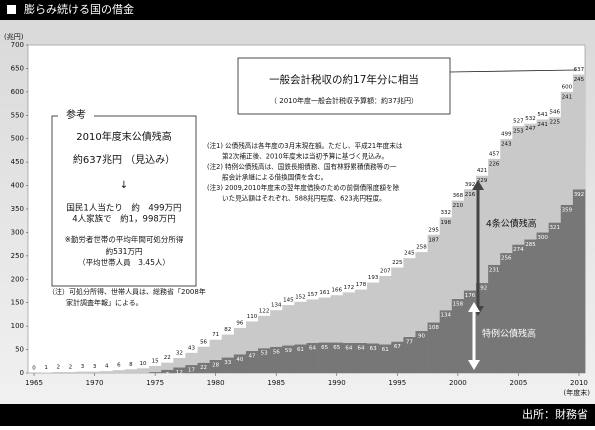 This screenshot has height=430, width=595. What do you see at coordinates (107, 367) in the screenshot?
I see `total-label: 4` at bounding box center [107, 367].